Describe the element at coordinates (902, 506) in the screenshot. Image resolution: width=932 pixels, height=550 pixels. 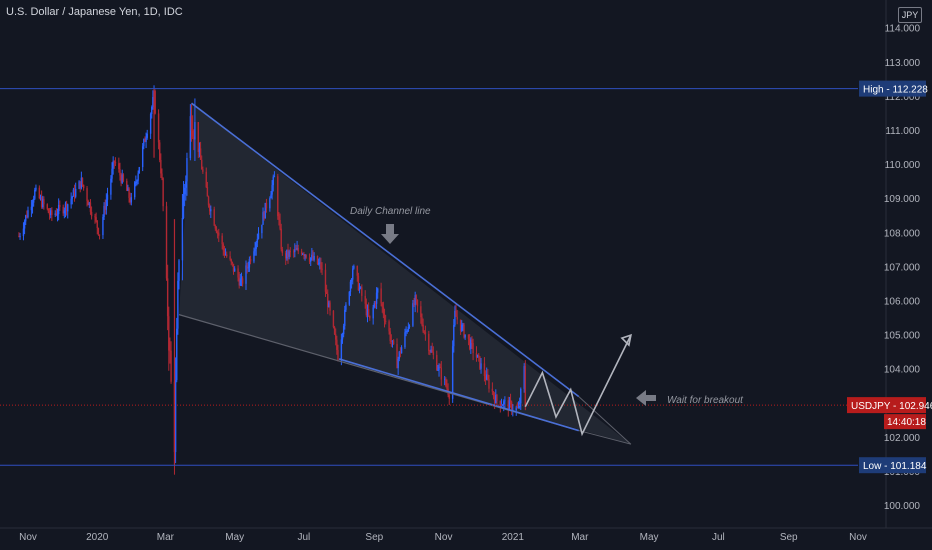
I see `price-tick-label: 100.000` at that location.